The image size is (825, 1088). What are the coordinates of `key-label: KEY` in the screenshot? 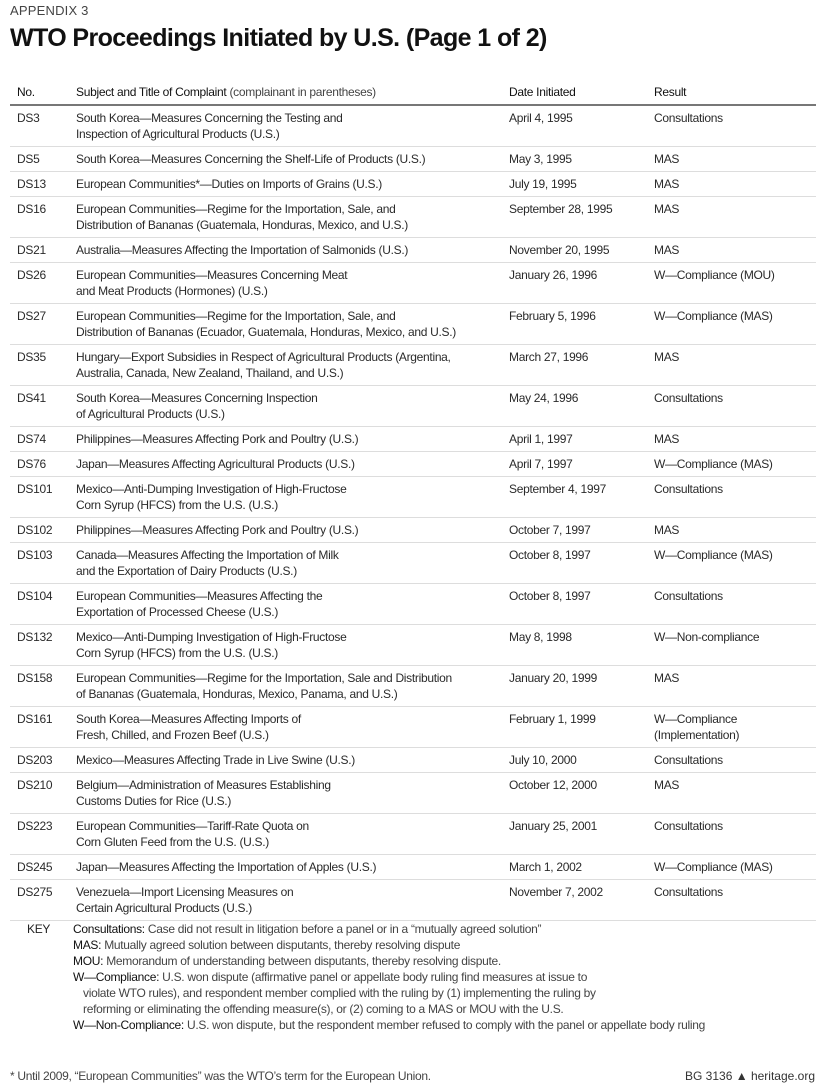 It's located at (39, 929).